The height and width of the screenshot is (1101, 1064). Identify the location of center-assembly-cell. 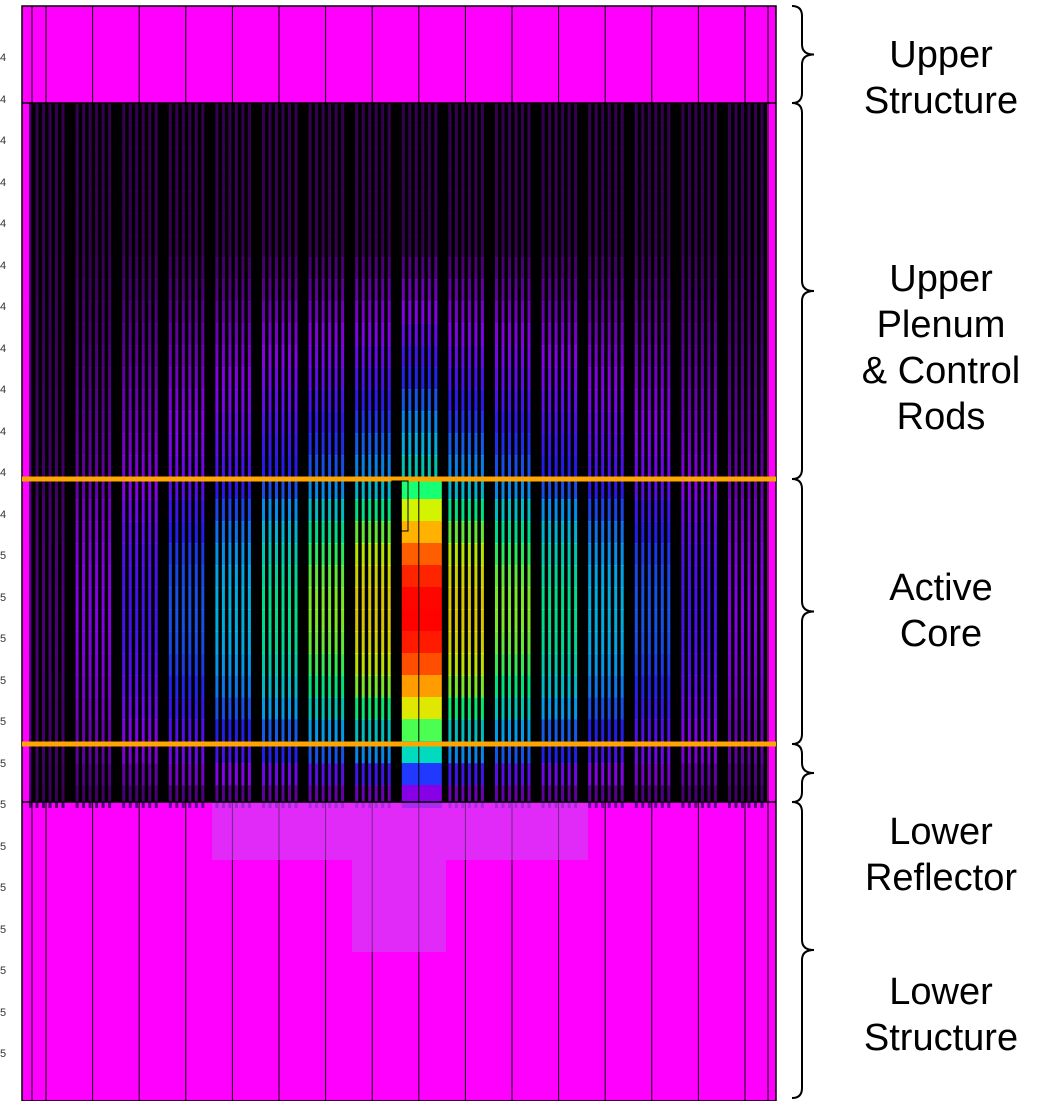
(421, 598).